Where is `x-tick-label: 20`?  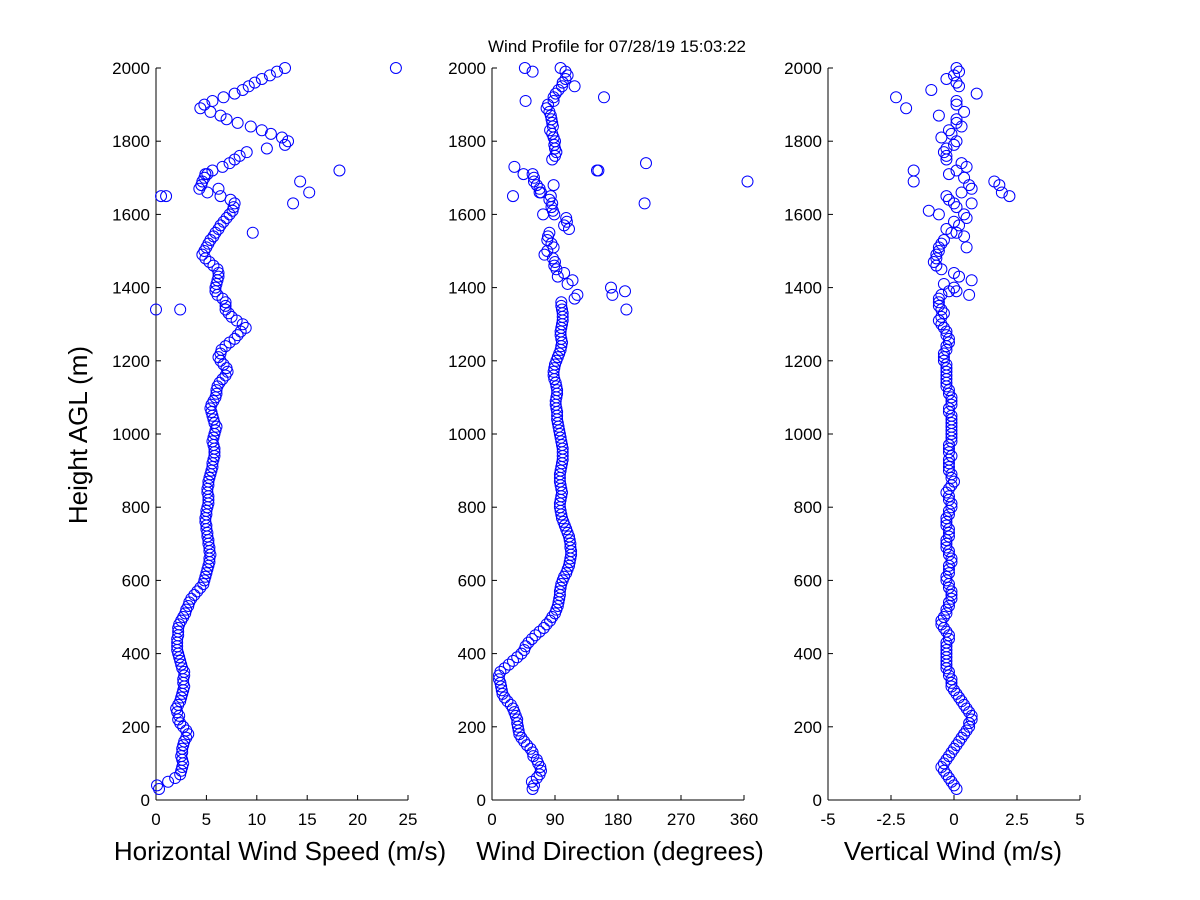
x-tick-label: 20 is located at coordinates (357, 819).